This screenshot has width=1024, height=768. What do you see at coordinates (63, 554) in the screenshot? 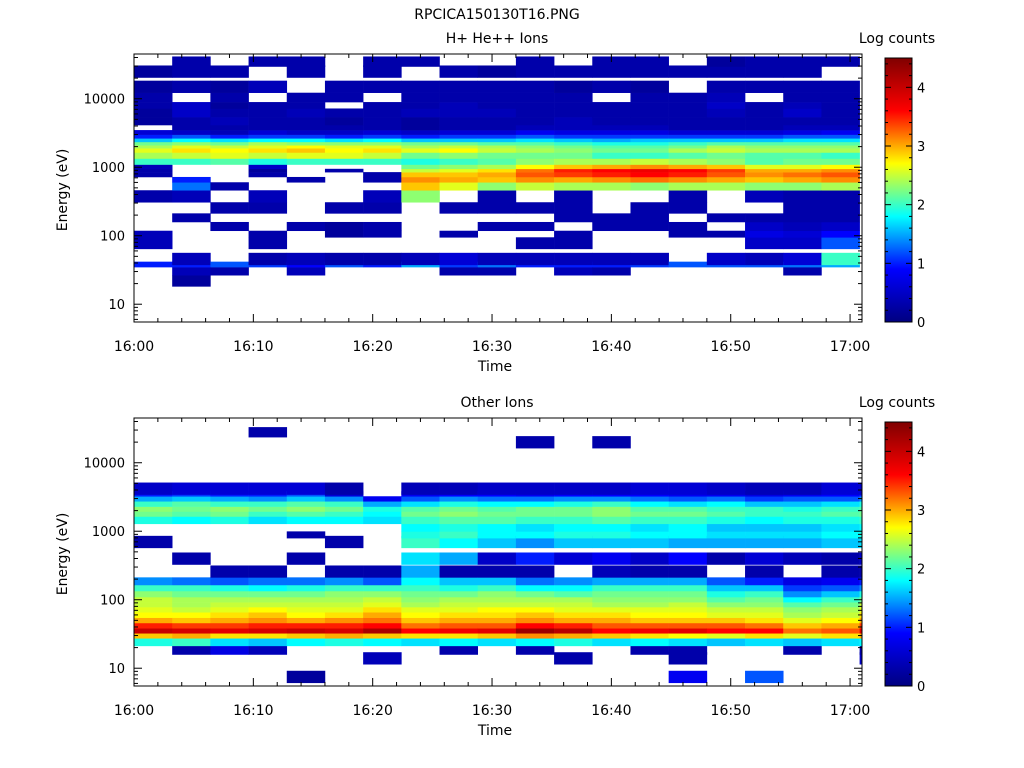
I see `y-axis-label: Energy (eV)` at bounding box center [63, 554].